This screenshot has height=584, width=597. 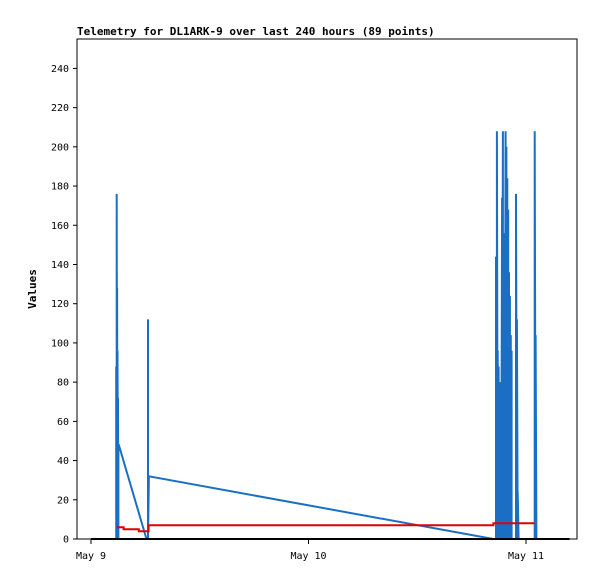 What do you see at coordinates (60, 226) in the screenshot?
I see `y-tick-label: 160` at bounding box center [60, 226].